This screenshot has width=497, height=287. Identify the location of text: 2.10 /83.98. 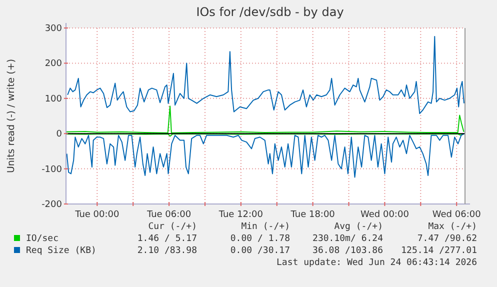
(167, 251).